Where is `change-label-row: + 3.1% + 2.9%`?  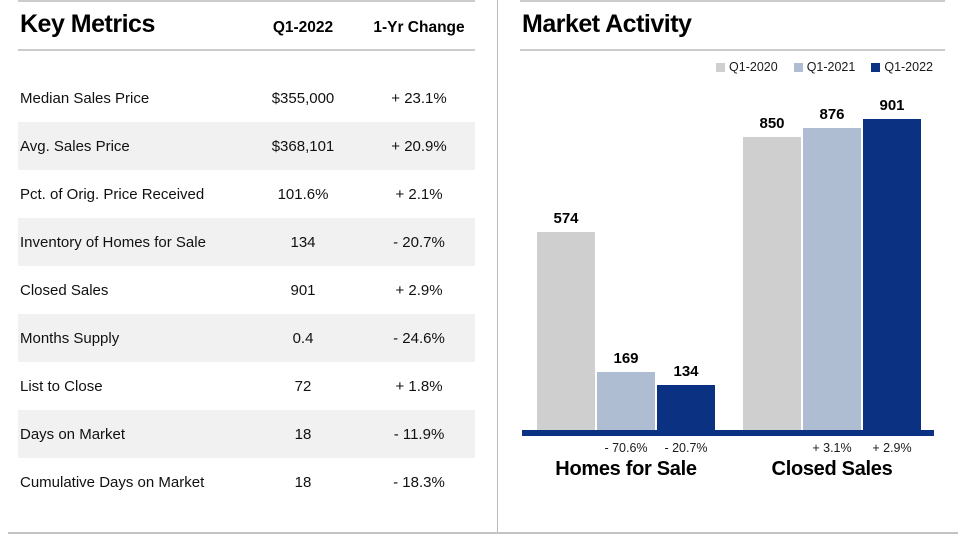 change-label-row: + 3.1% + 2.9% is located at coordinates (832, 448).